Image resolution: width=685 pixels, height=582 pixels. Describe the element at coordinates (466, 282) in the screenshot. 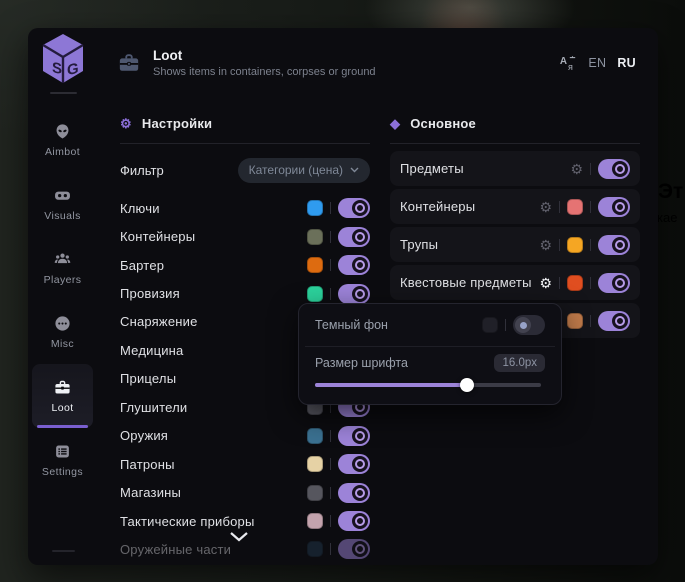

I see `main-option-label: Квестовые предметы` at that location.